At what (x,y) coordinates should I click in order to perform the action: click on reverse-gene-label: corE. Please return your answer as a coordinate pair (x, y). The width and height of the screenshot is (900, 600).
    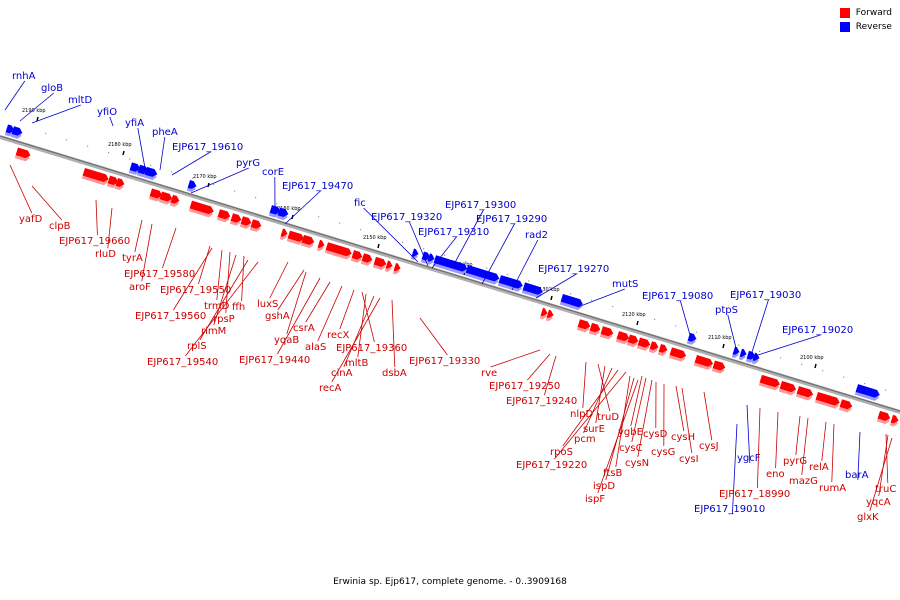
    Looking at the image, I should click on (273, 172).